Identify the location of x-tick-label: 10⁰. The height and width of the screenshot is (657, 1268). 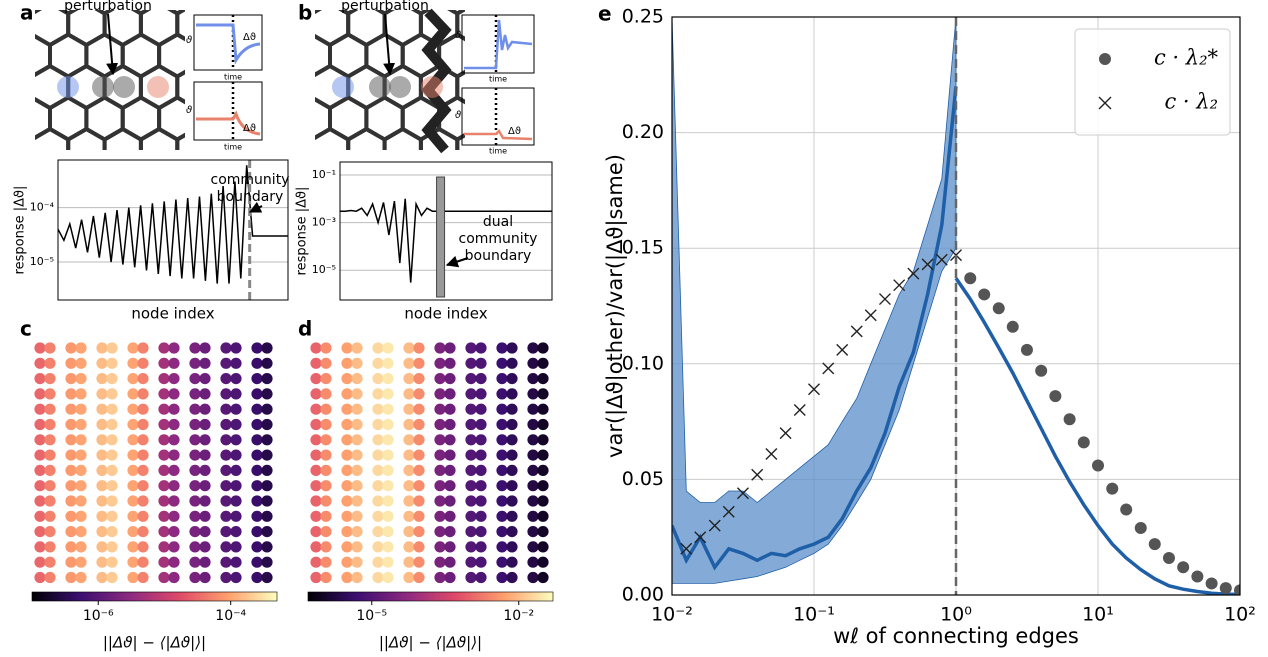
(956, 615).